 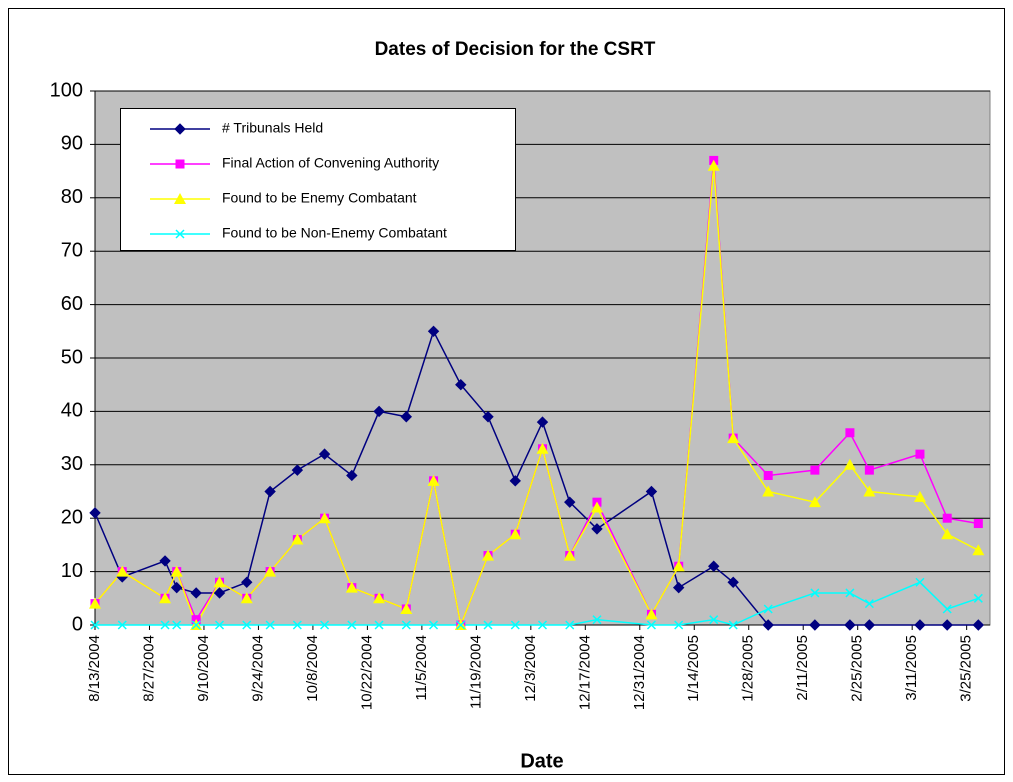 What do you see at coordinates (72, 304) in the screenshot?
I see `y-tick-label: 60` at bounding box center [72, 304].